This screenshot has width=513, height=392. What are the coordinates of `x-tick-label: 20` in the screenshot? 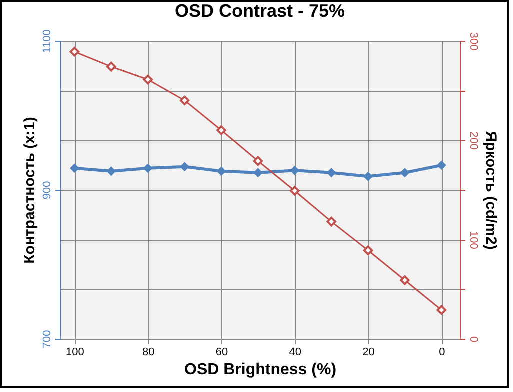 It's located at (368, 352).